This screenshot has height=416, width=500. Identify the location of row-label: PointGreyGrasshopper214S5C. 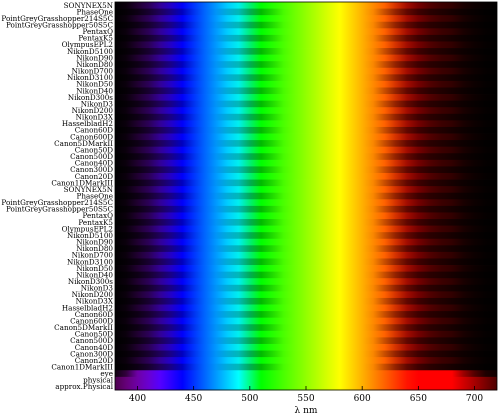
(57, 18).